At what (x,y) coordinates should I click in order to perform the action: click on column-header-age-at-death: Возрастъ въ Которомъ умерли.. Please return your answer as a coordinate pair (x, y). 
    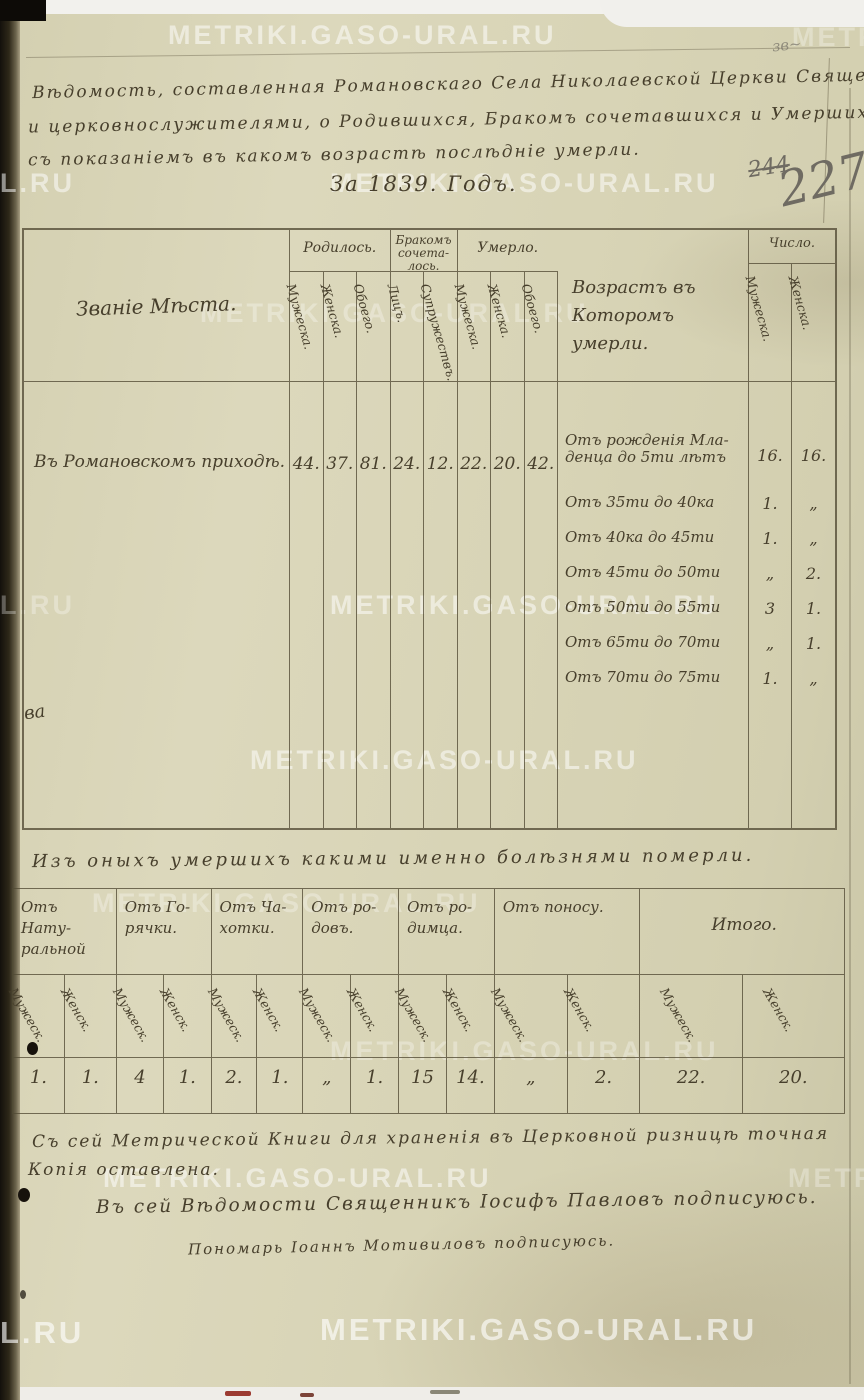
    Looking at the image, I should click on (653, 305).